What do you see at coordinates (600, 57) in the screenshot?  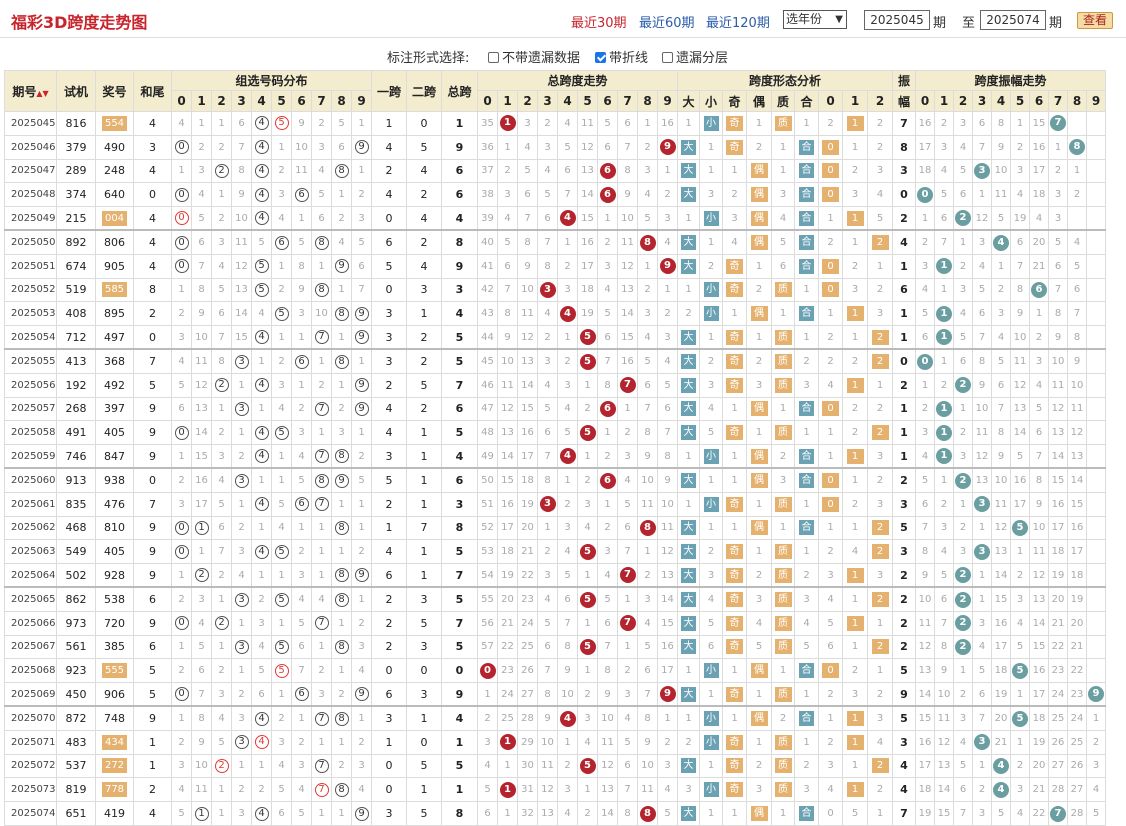 I see `checkbox-checked-icon` at bounding box center [600, 57].